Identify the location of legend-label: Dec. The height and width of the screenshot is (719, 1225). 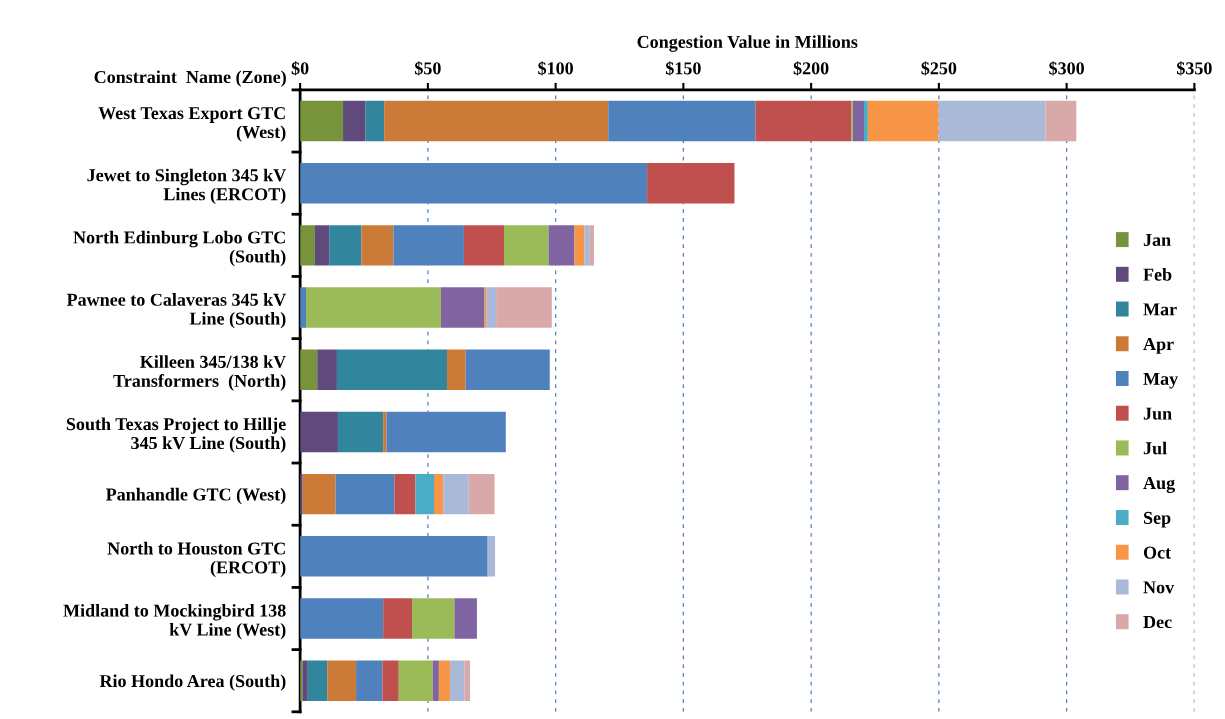
(1157, 622).